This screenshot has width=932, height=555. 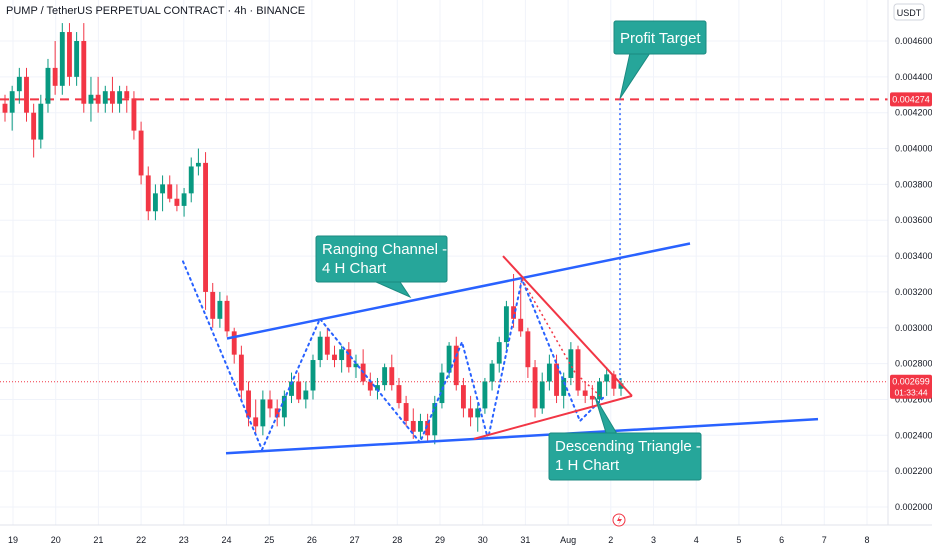 I want to click on currency-label: USDT, so click(x=909, y=13).